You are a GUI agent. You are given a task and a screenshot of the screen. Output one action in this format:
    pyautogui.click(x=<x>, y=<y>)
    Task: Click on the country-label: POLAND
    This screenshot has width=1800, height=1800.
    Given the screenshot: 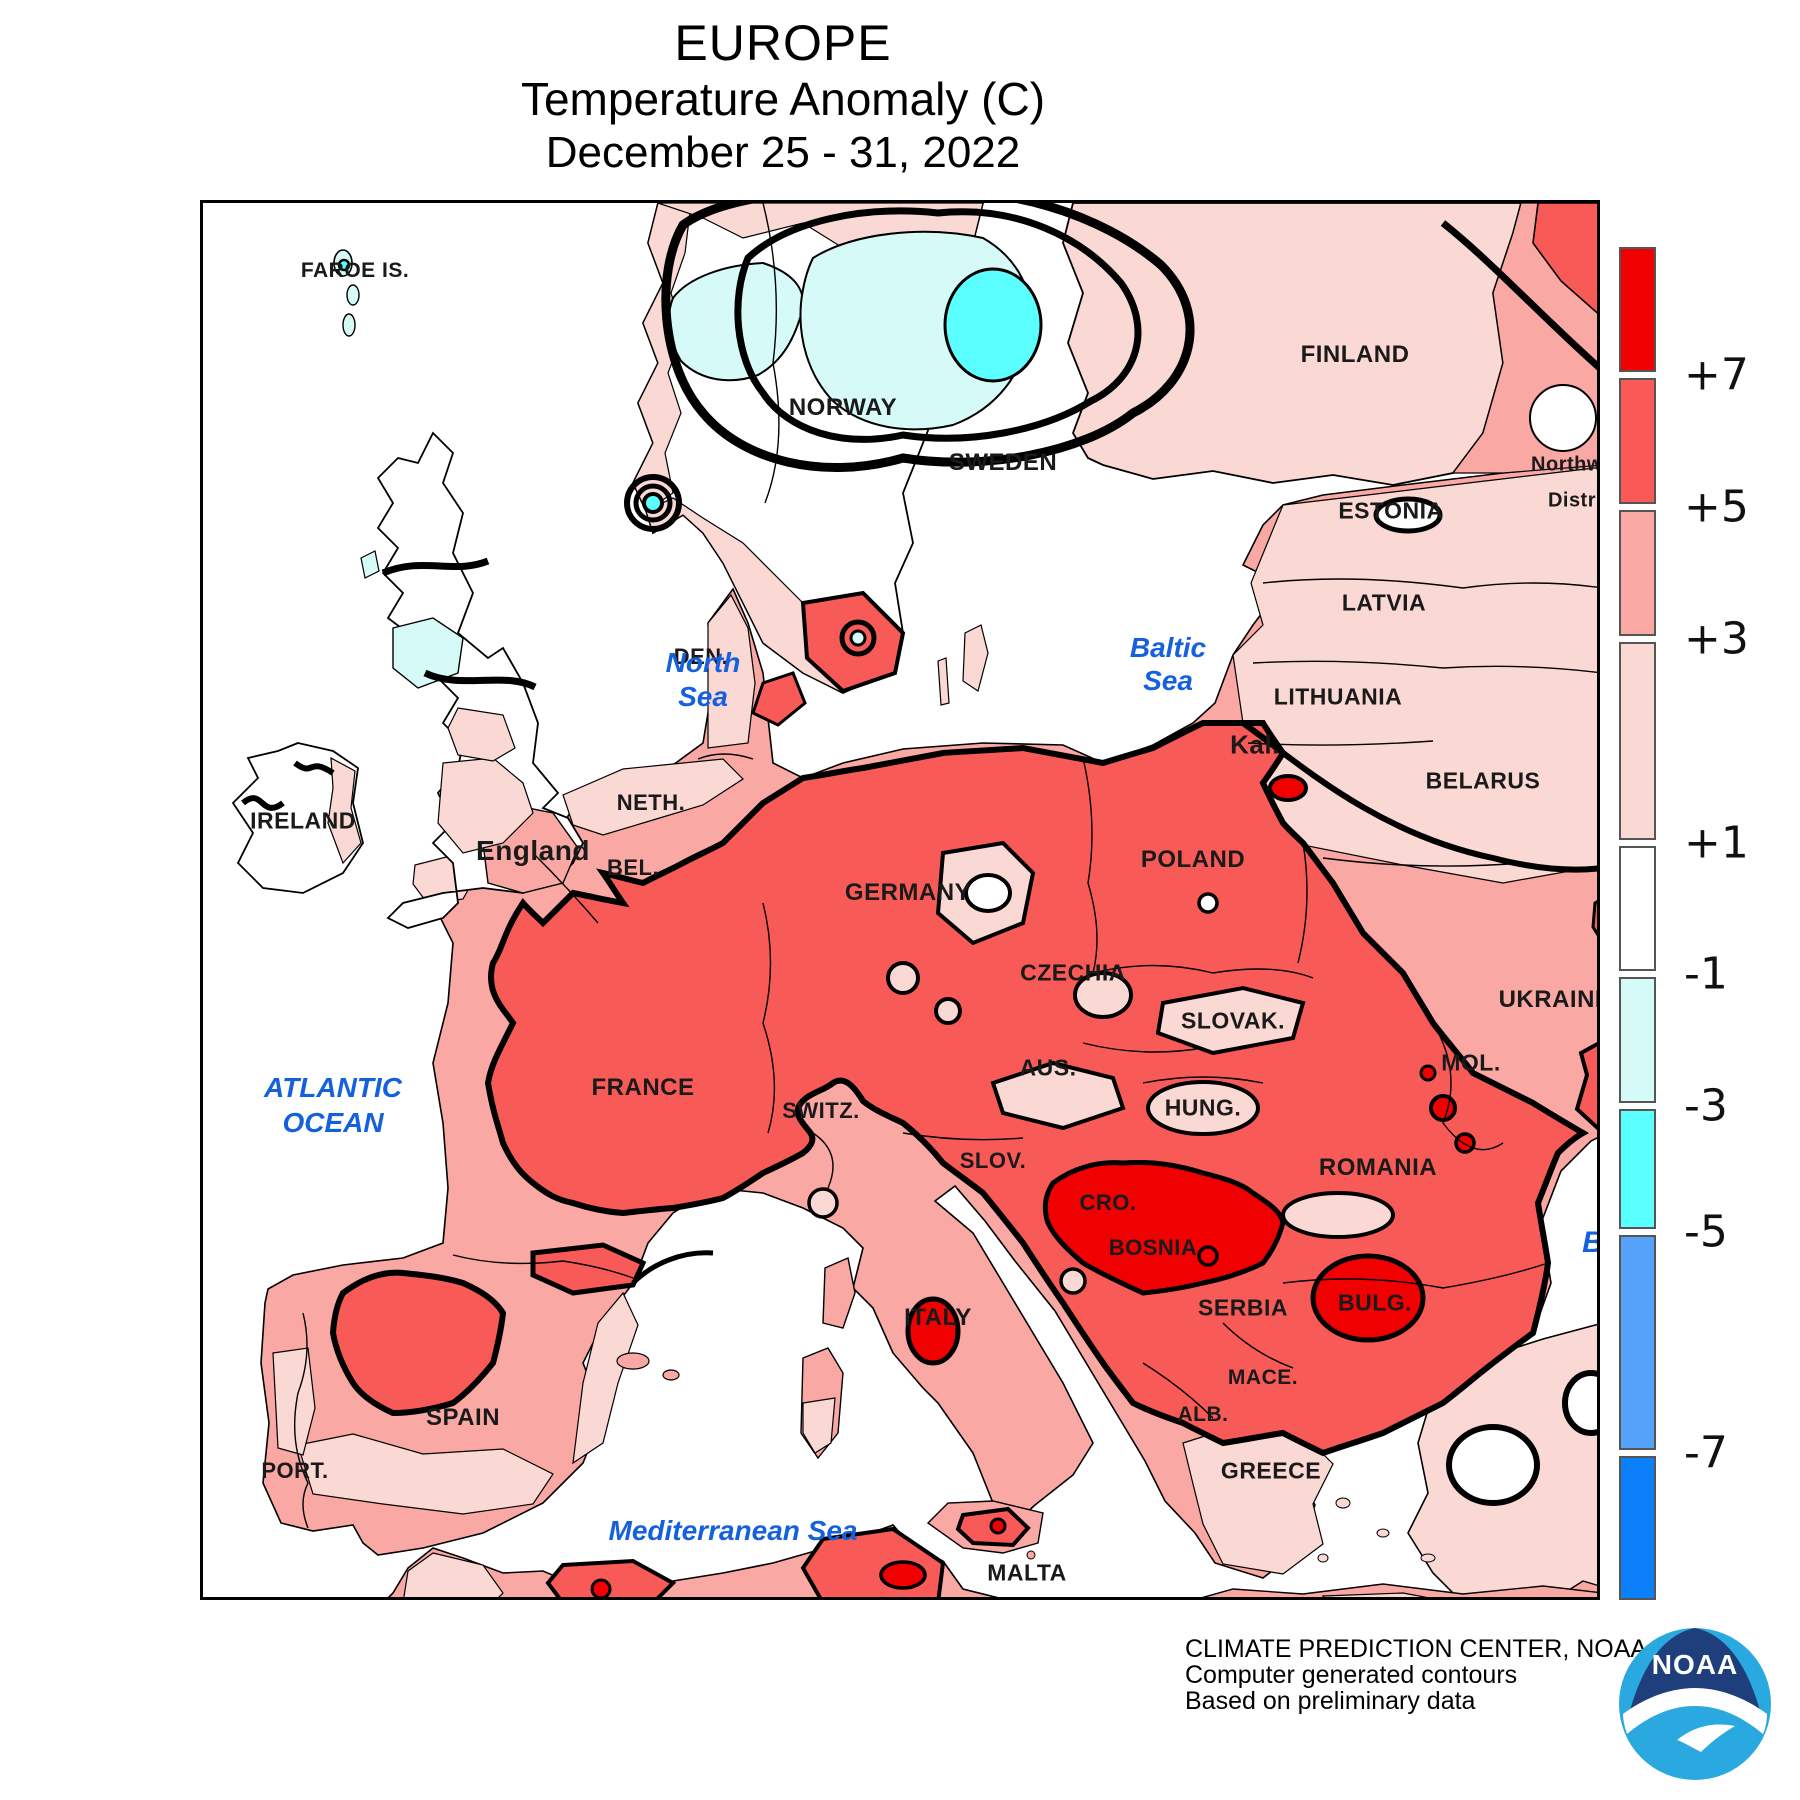 What is the action you would take?
    pyautogui.click(x=1193, y=859)
    